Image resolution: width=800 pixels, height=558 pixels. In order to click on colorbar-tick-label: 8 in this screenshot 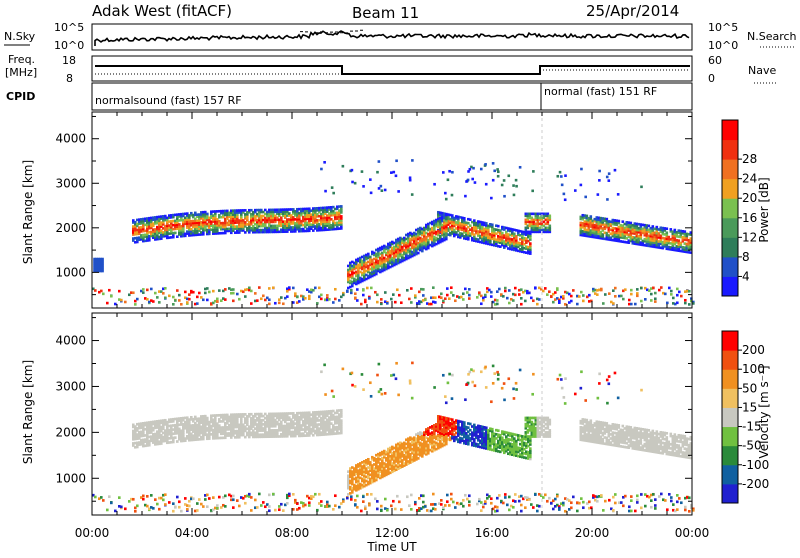, I will do `click(746, 257)`.